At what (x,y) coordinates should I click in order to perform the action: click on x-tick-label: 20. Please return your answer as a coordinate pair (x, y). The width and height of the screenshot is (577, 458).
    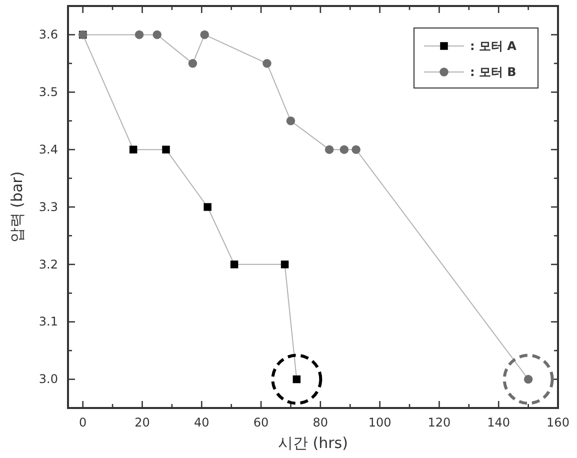
    Looking at the image, I should click on (142, 423).